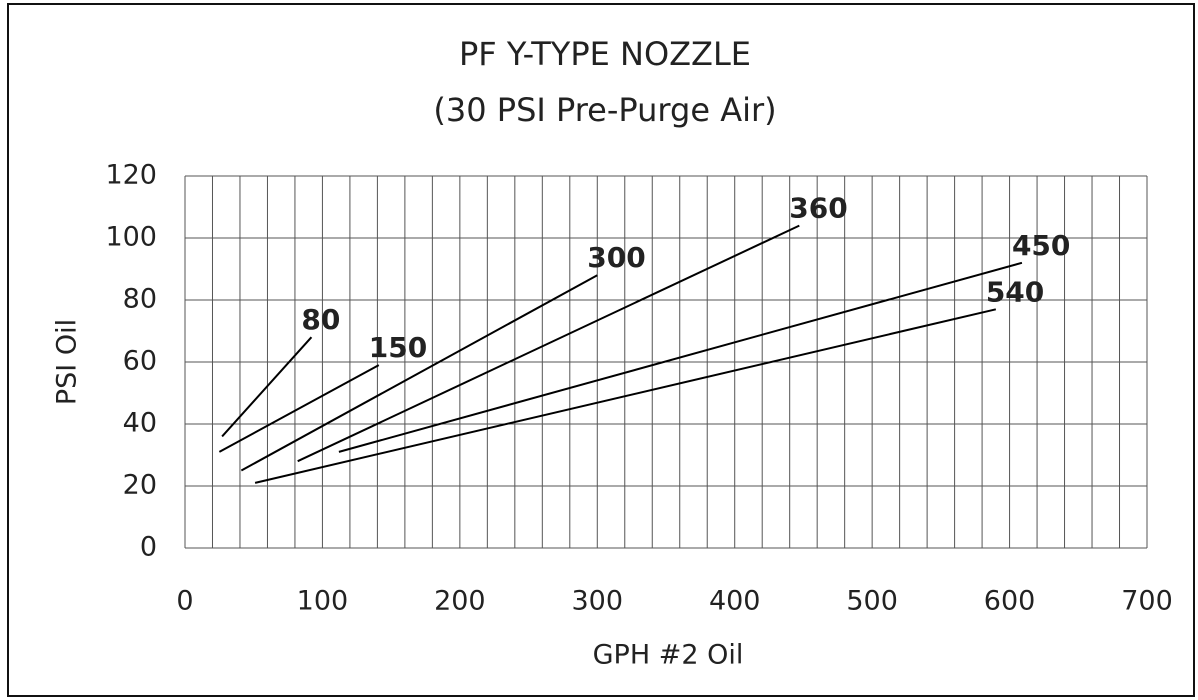 The width and height of the screenshot is (1198, 700). Describe the element at coordinates (140, 361) in the screenshot. I see `y-tick-label: 60` at that location.